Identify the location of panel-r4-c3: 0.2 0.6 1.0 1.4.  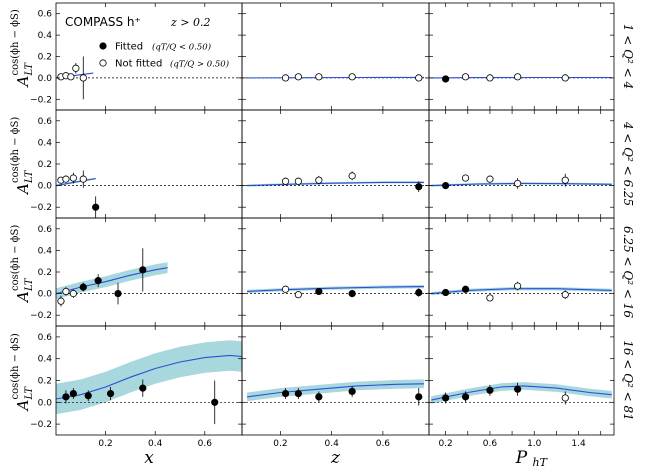
(521, 387).